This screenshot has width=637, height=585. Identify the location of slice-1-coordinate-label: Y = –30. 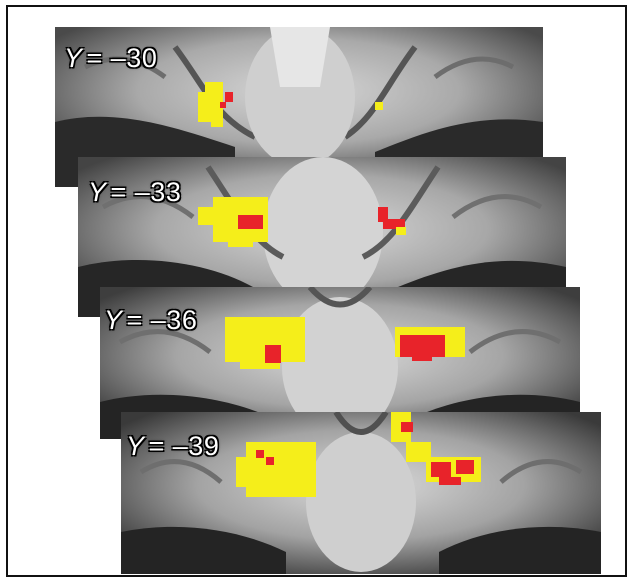
(110, 58).